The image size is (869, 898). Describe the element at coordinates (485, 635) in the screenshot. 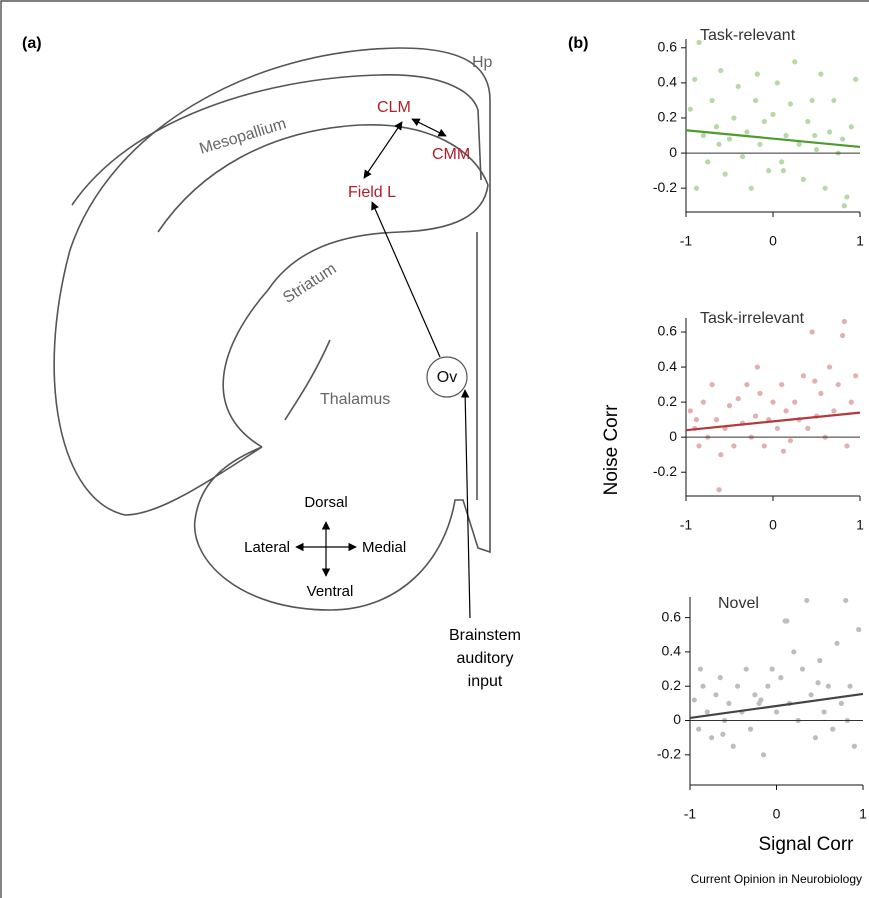

I see `input-label: Brainstem` at that location.